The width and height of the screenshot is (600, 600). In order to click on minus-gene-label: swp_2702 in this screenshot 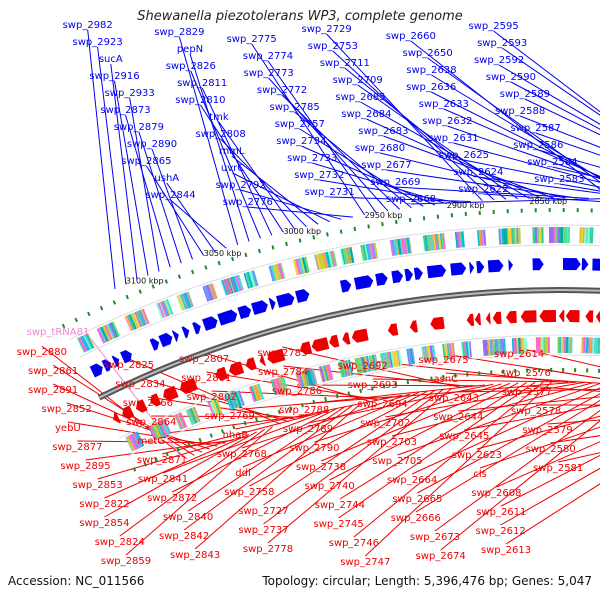, I will do `click(385, 423)`.